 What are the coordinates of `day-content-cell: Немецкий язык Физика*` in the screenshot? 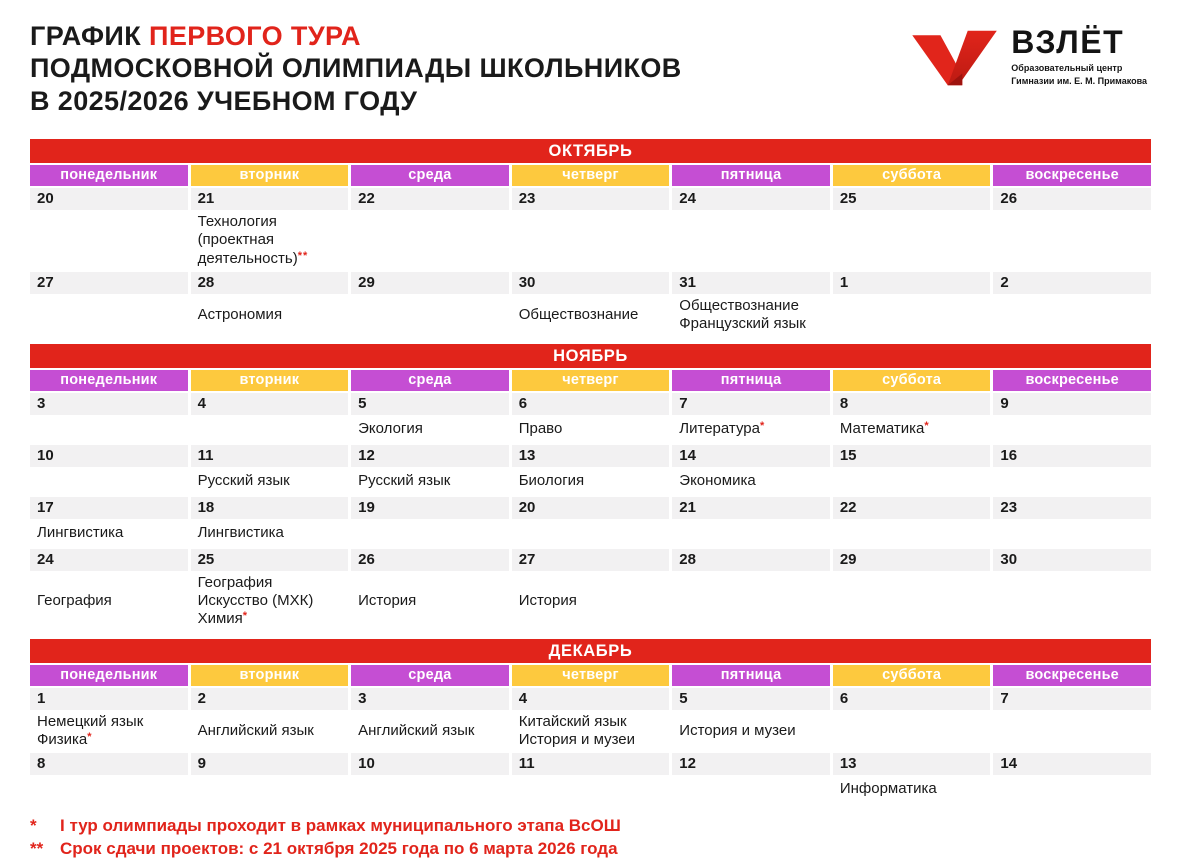 It's located at (109, 731).